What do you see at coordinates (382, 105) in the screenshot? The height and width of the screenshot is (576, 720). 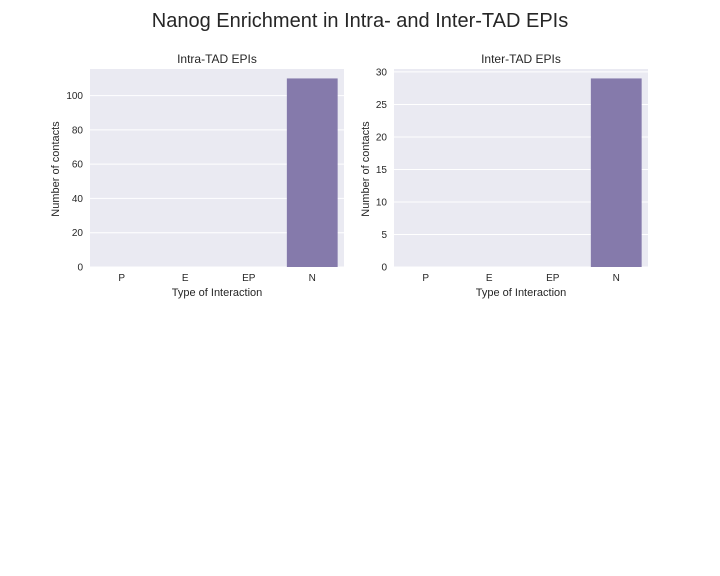 I see `y-tick-label: 25` at bounding box center [382, 105].